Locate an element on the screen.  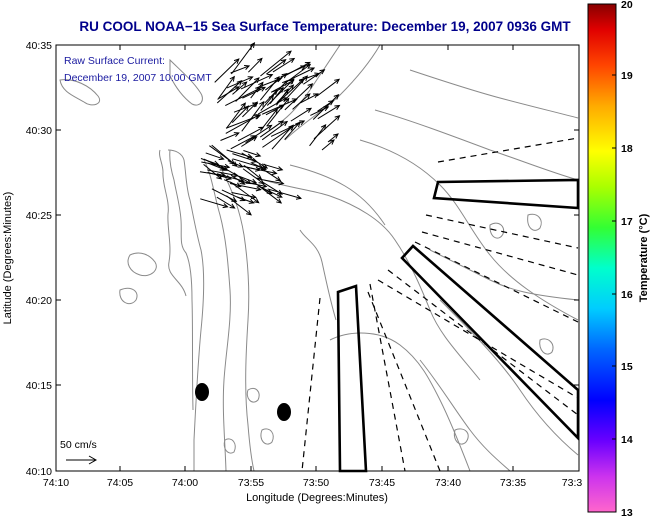
colorbar-tick-label: 18 is located at coordinates (627, 149).